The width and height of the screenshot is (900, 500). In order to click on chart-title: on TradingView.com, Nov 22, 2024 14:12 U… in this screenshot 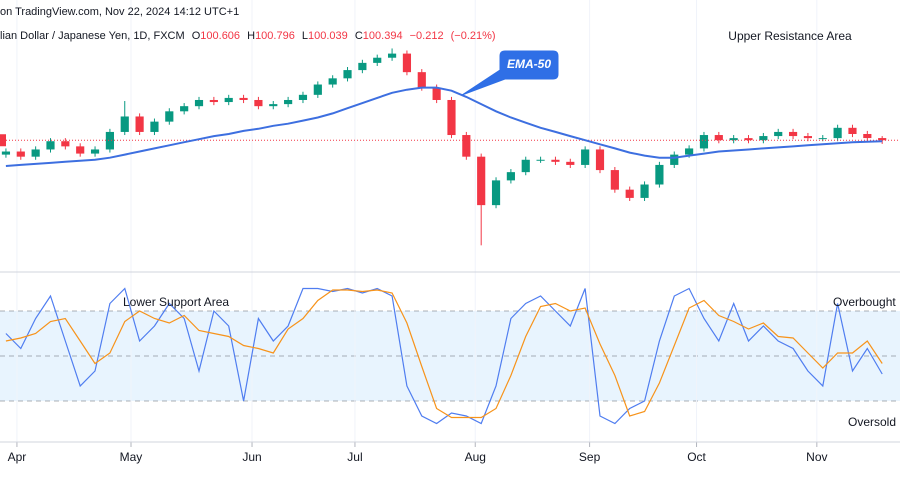, I will do `click(119, 12)`.